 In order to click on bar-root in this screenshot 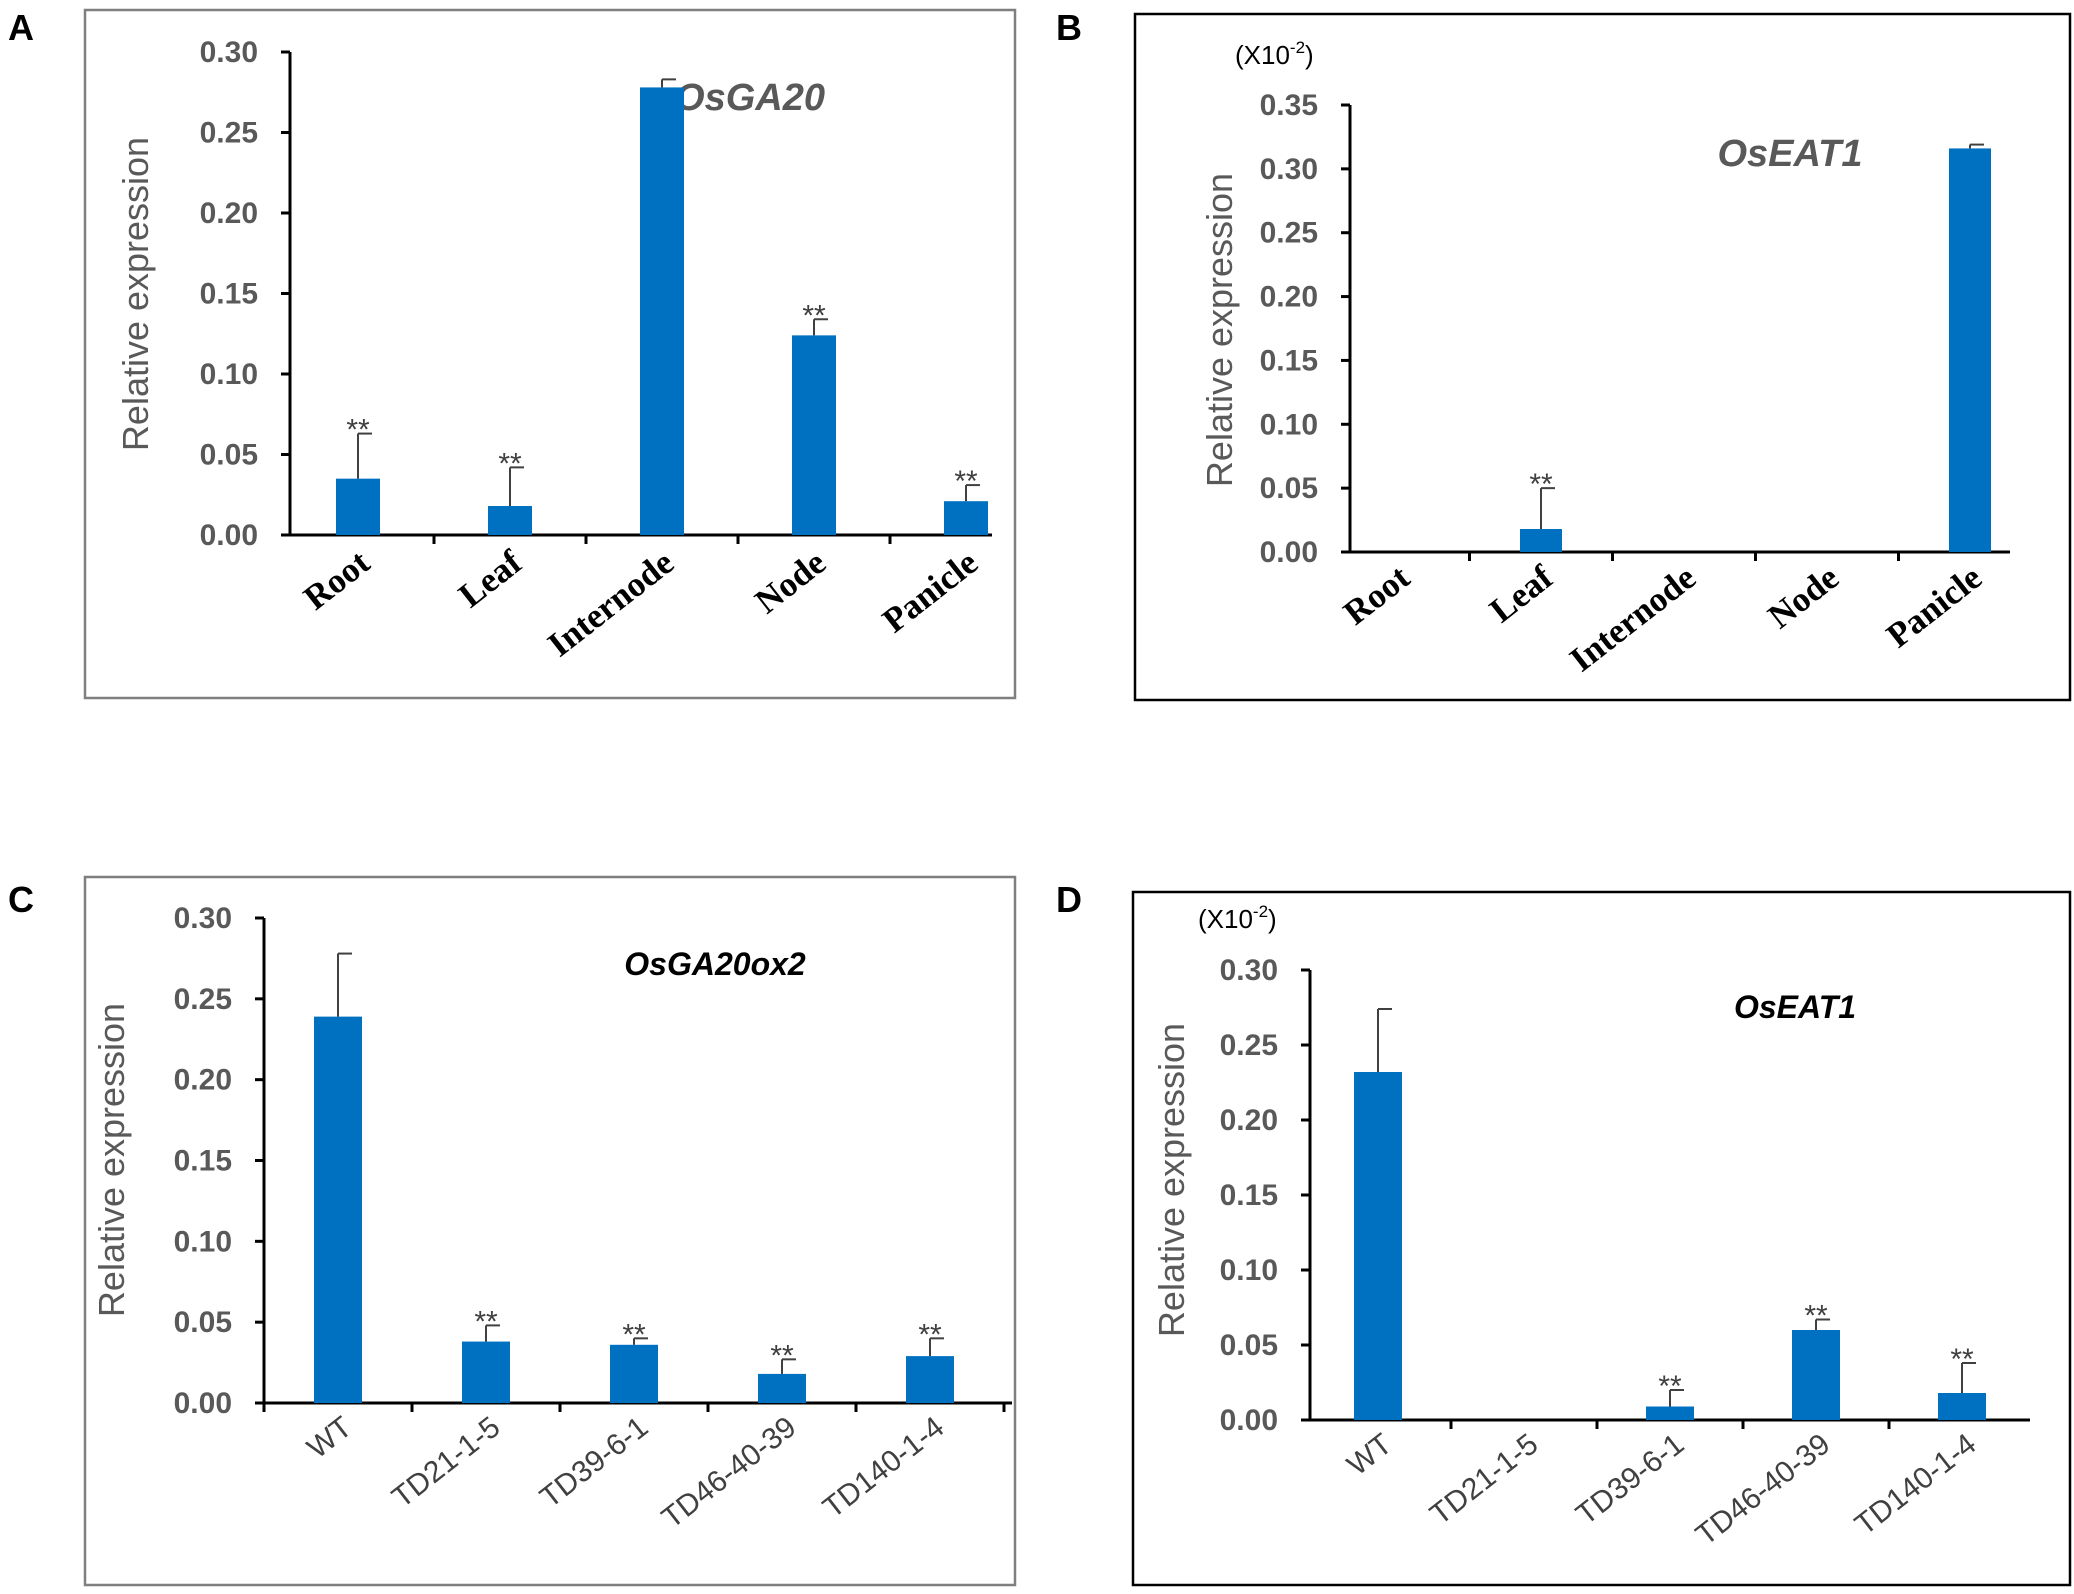, I will do `click(358, 506)`.